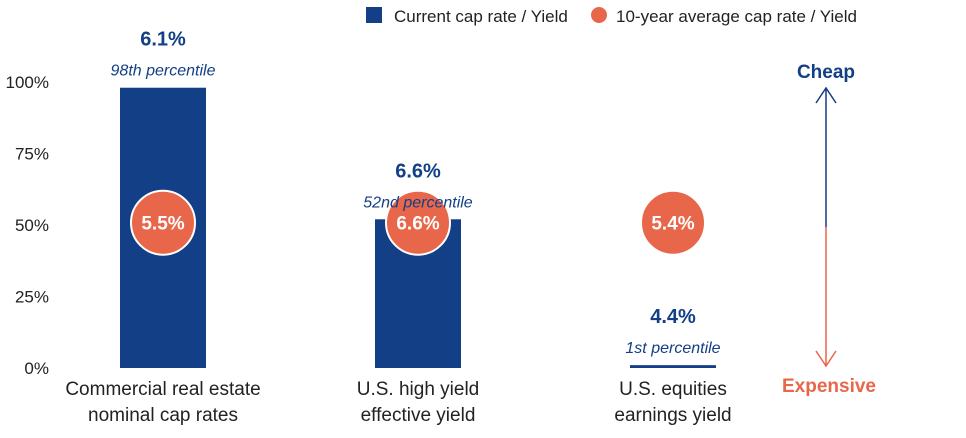 The image size is (966, 438). Describe the element at coordinates (673, 366) in the screenshot. I see `bar` at that location.